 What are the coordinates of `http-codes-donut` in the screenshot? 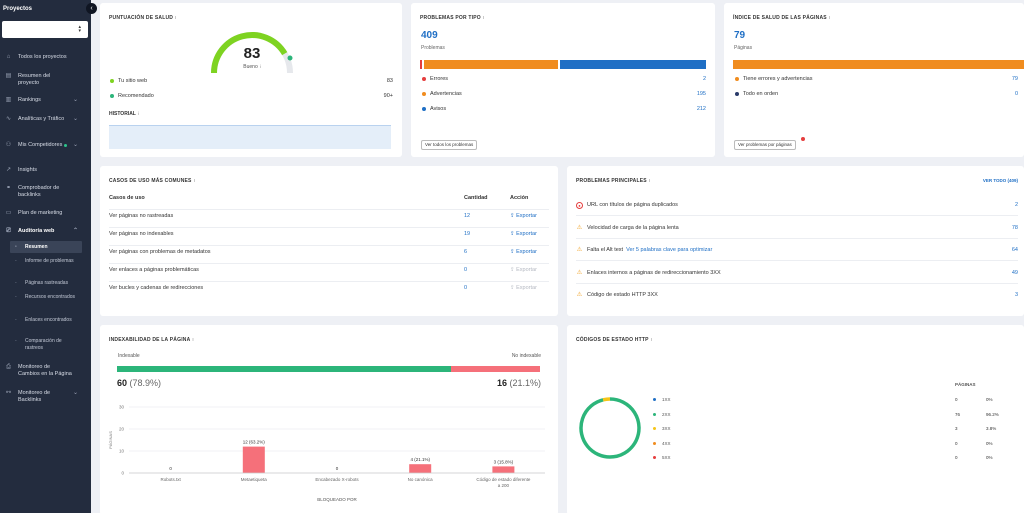 It's located at (610, 428).